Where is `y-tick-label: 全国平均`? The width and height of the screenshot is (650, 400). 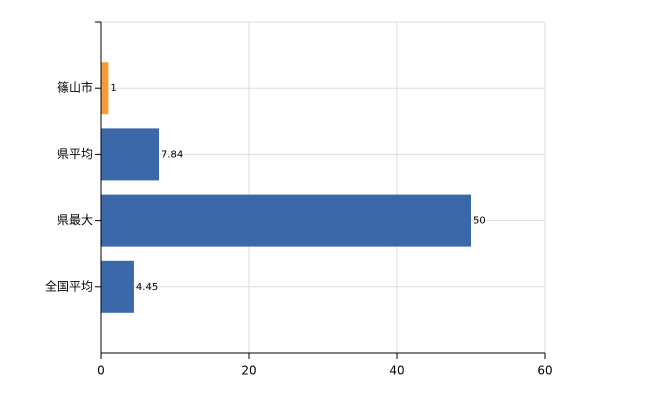 y-tick-label: 全国平均 is located at coordinates (69, 285).